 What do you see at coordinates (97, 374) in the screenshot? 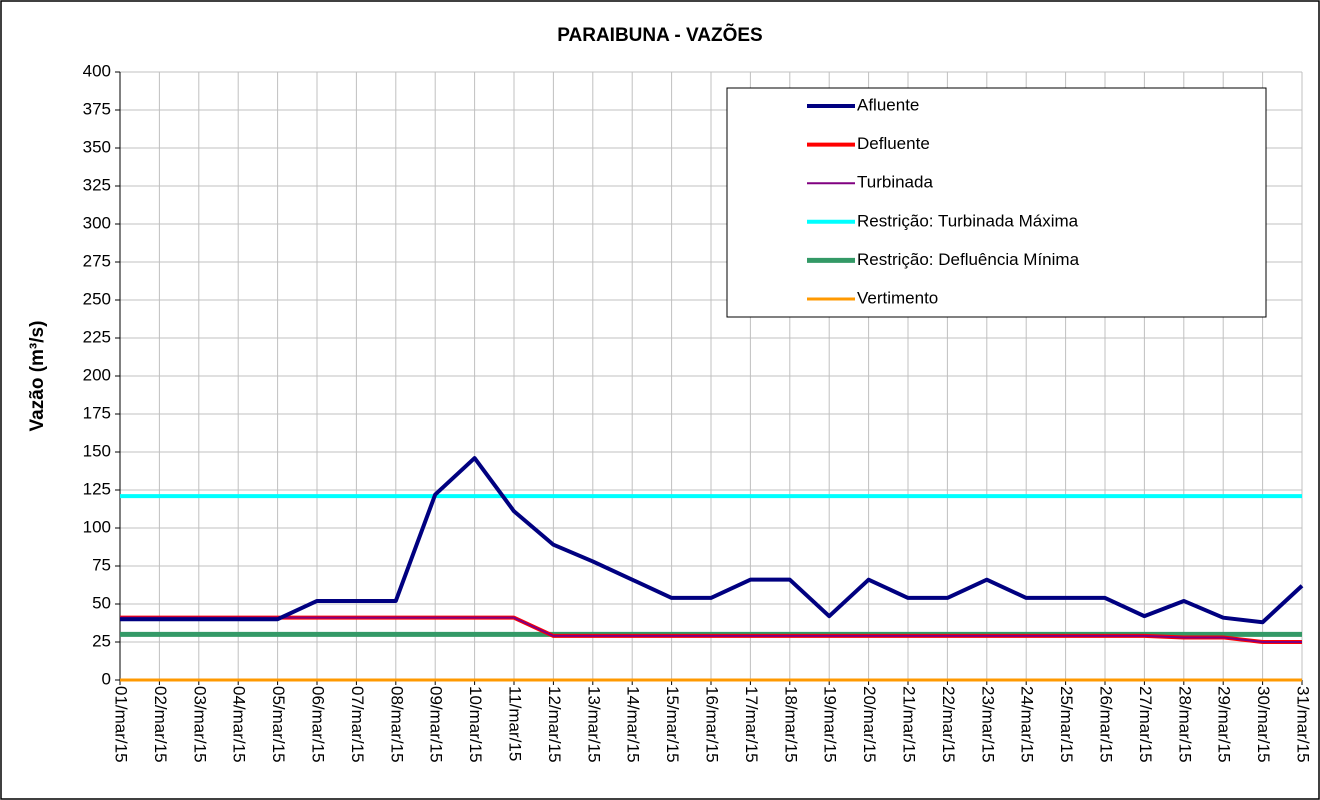
I see `y-tick-label: 200` at bounding box center [97, 374].